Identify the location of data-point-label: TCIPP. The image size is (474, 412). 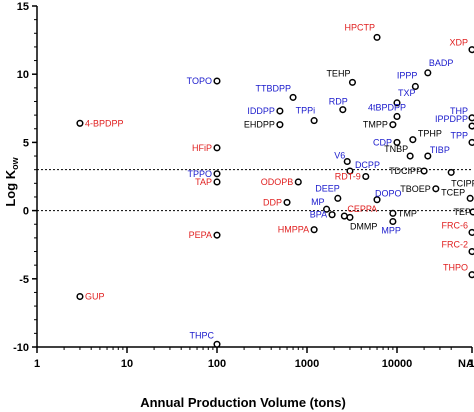
(462, 183).